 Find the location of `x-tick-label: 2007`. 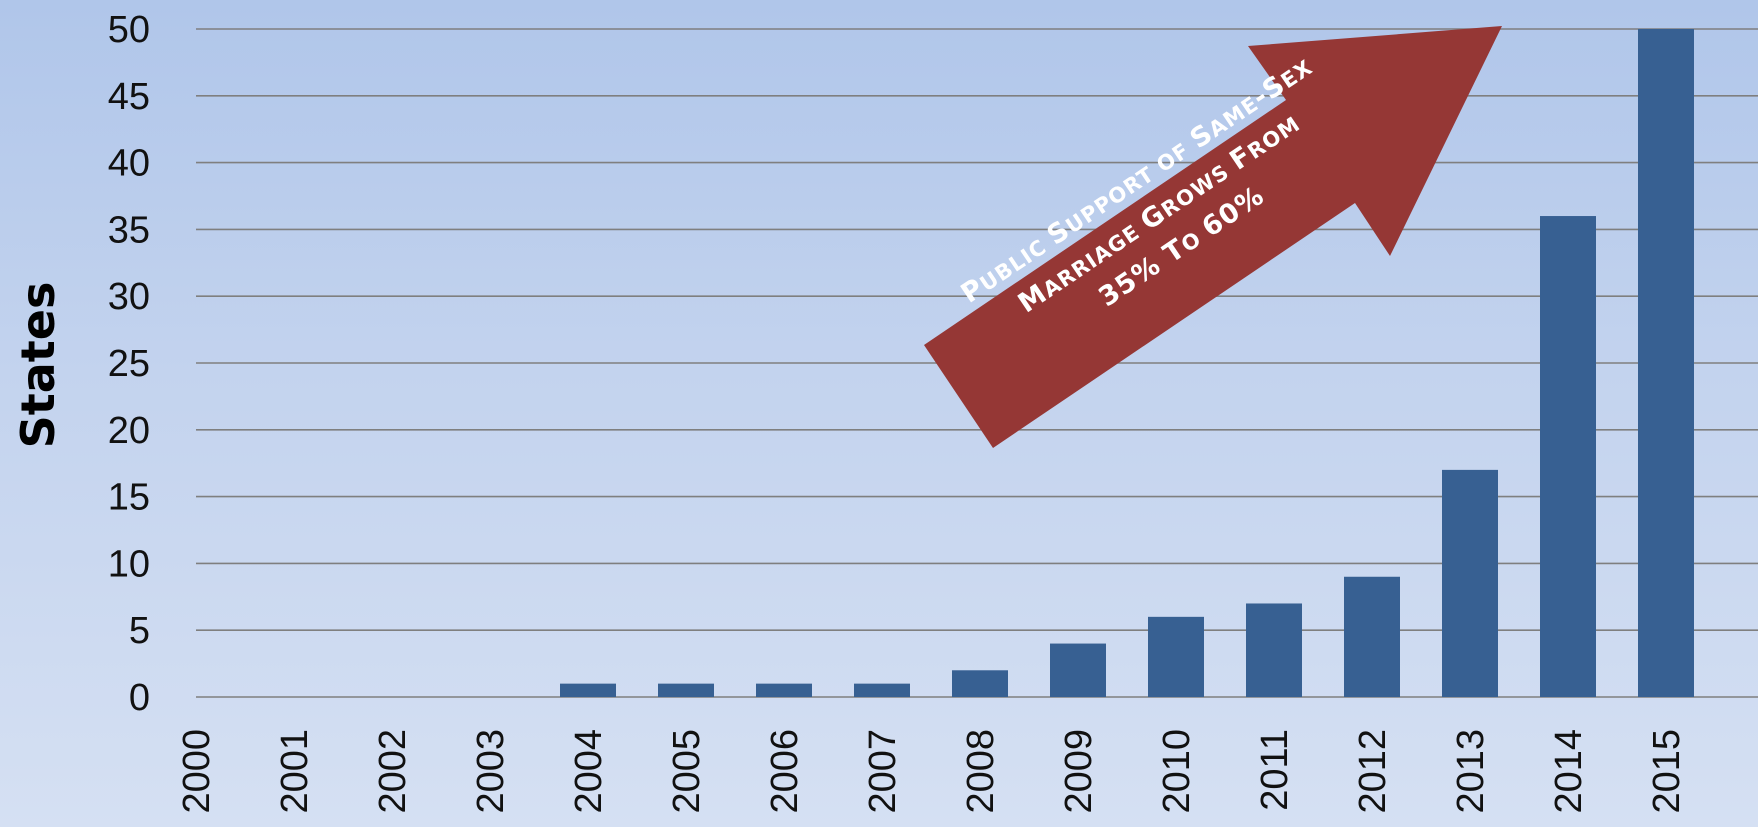

x-tick-label: 2007 is located at coordinates (883, 771).